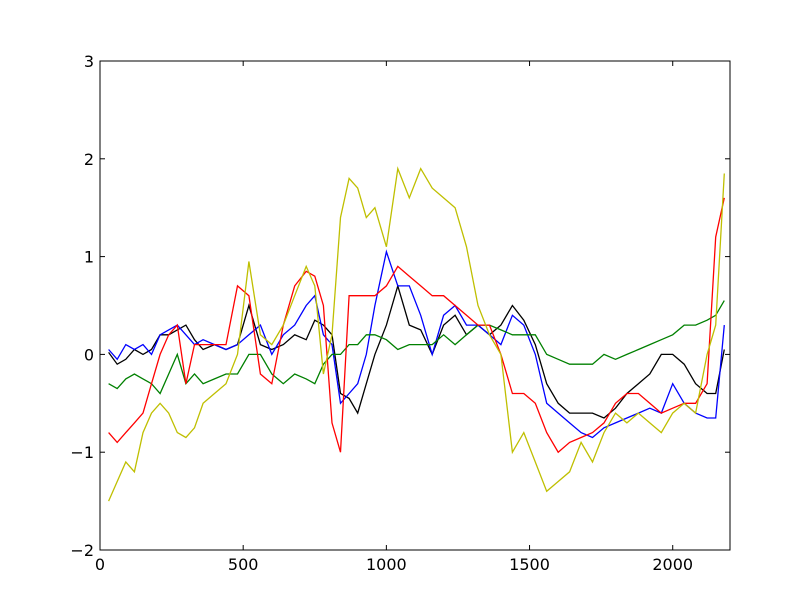 The width and height of the screenshot is (812, 612). I want to click on x-tick-label: 500, so click(243, 564).